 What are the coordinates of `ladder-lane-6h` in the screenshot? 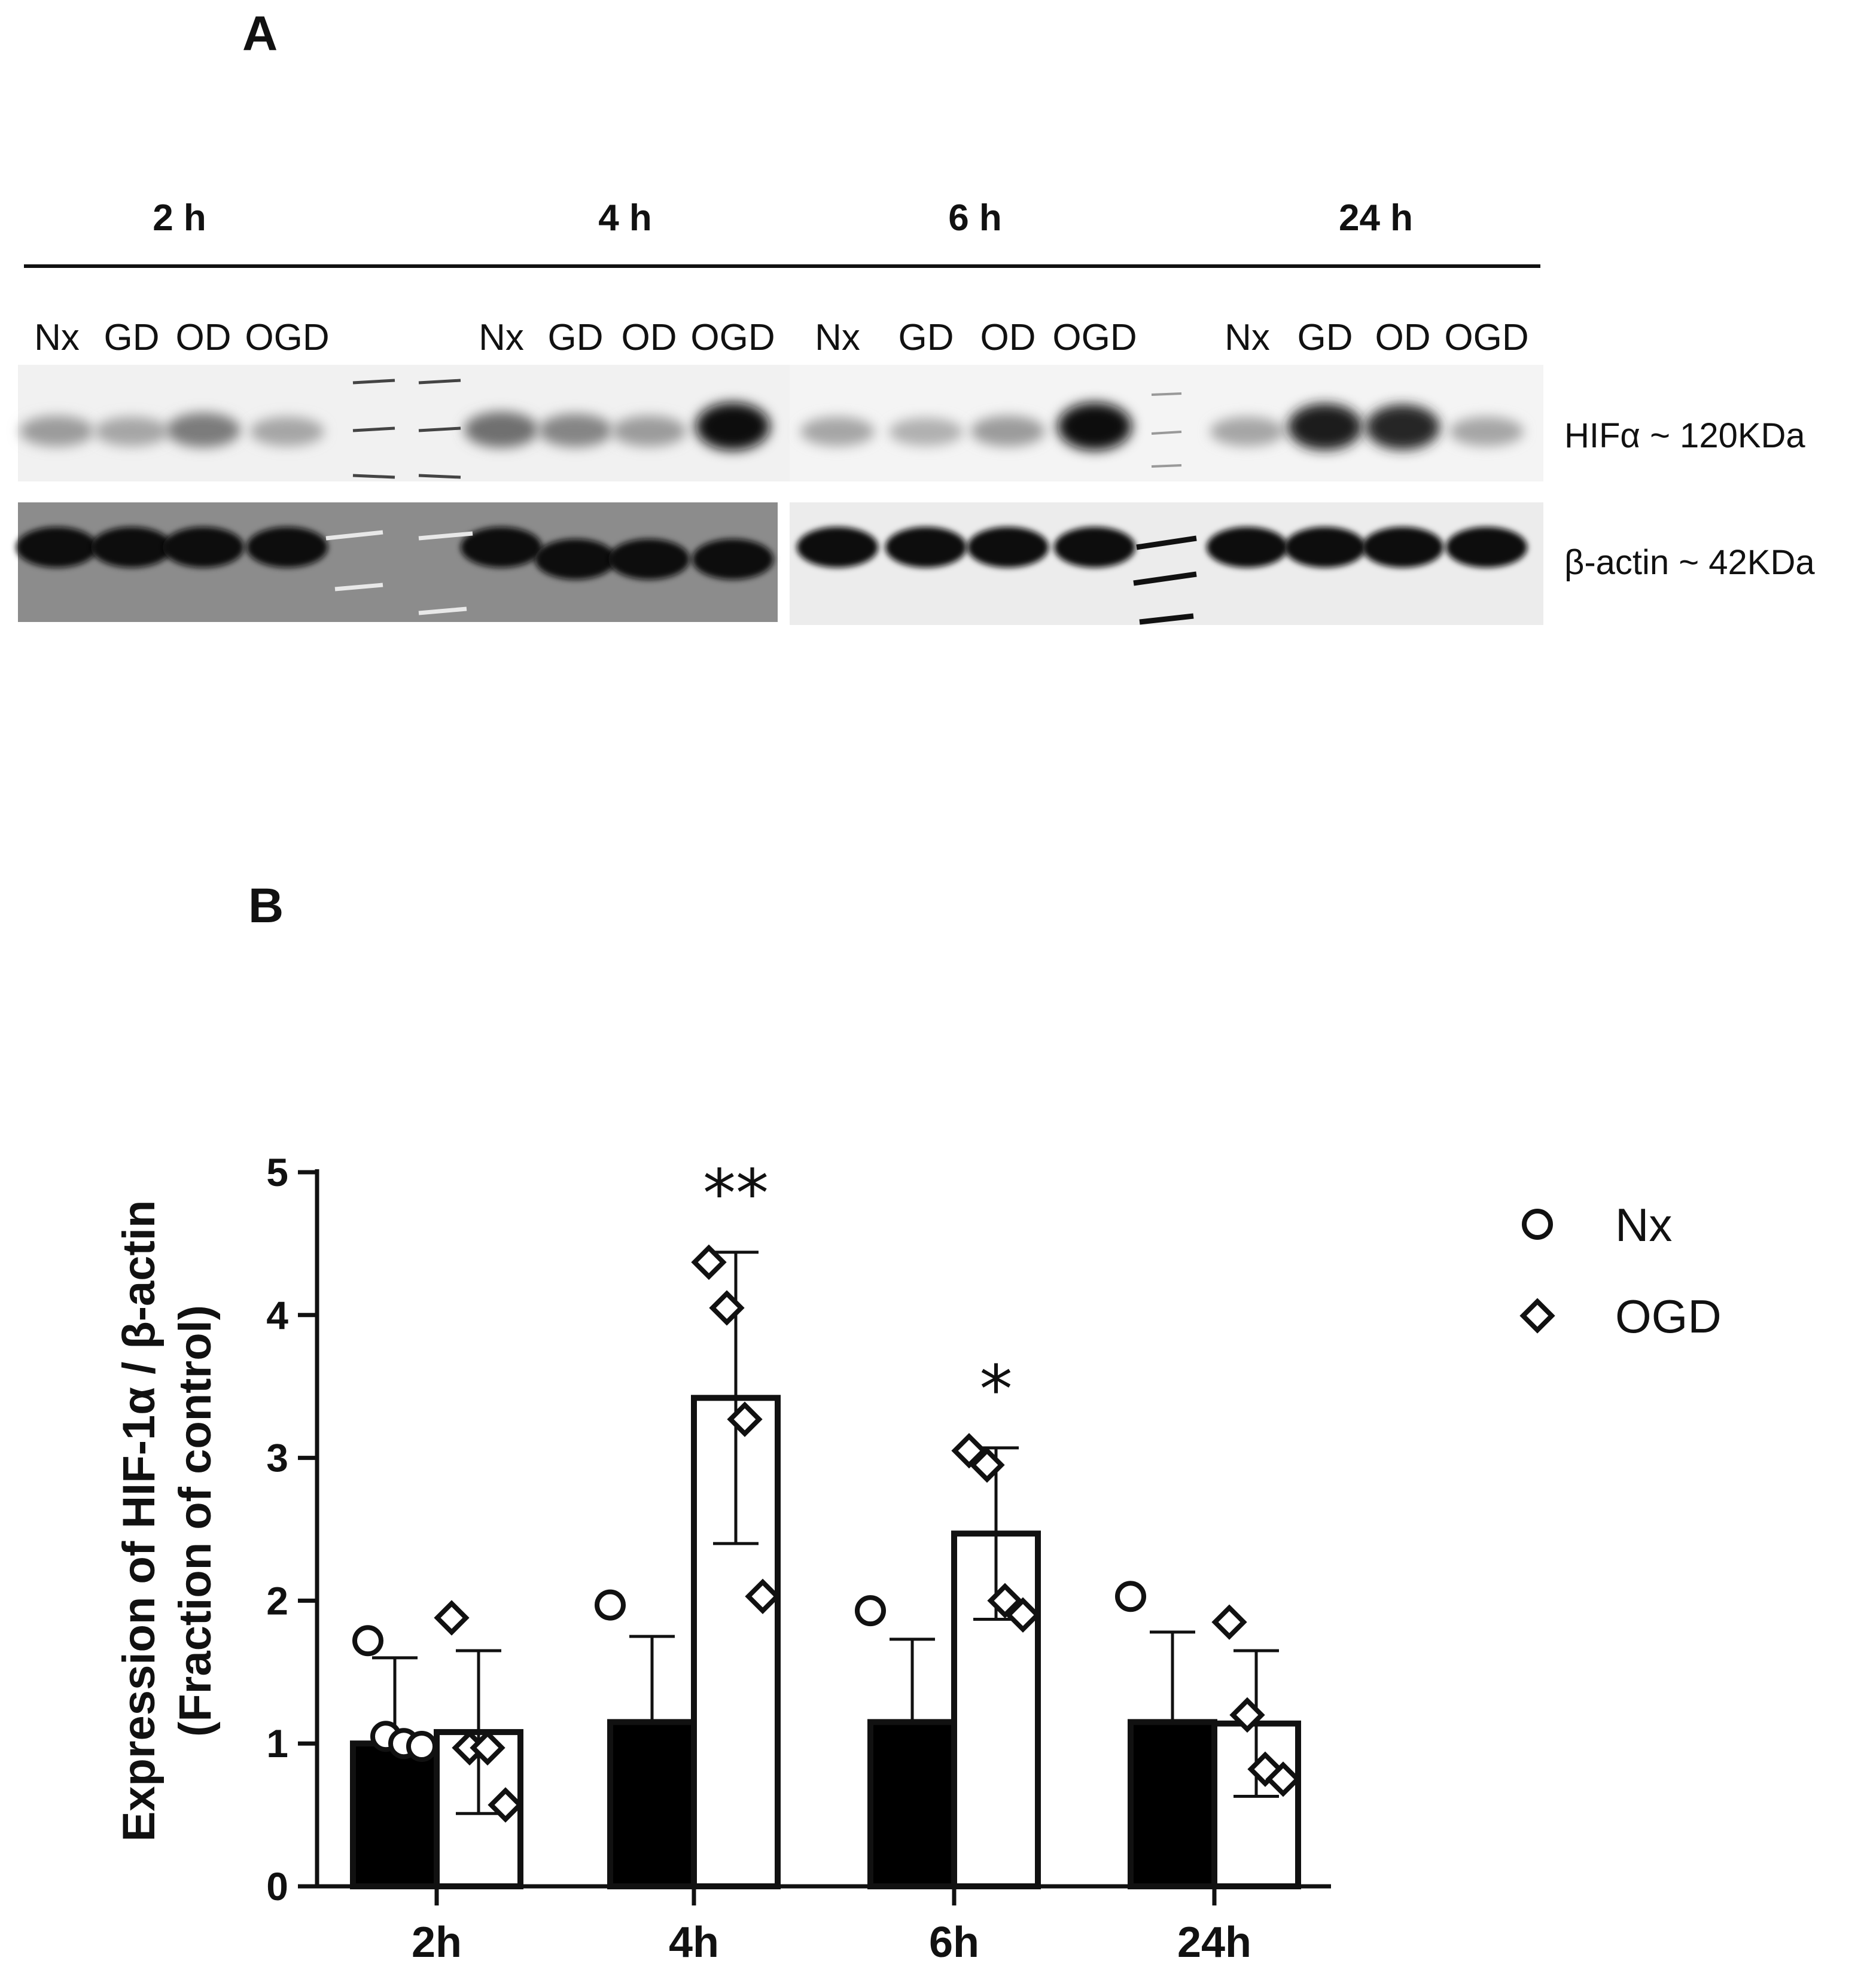 It's located at (1166, 430).